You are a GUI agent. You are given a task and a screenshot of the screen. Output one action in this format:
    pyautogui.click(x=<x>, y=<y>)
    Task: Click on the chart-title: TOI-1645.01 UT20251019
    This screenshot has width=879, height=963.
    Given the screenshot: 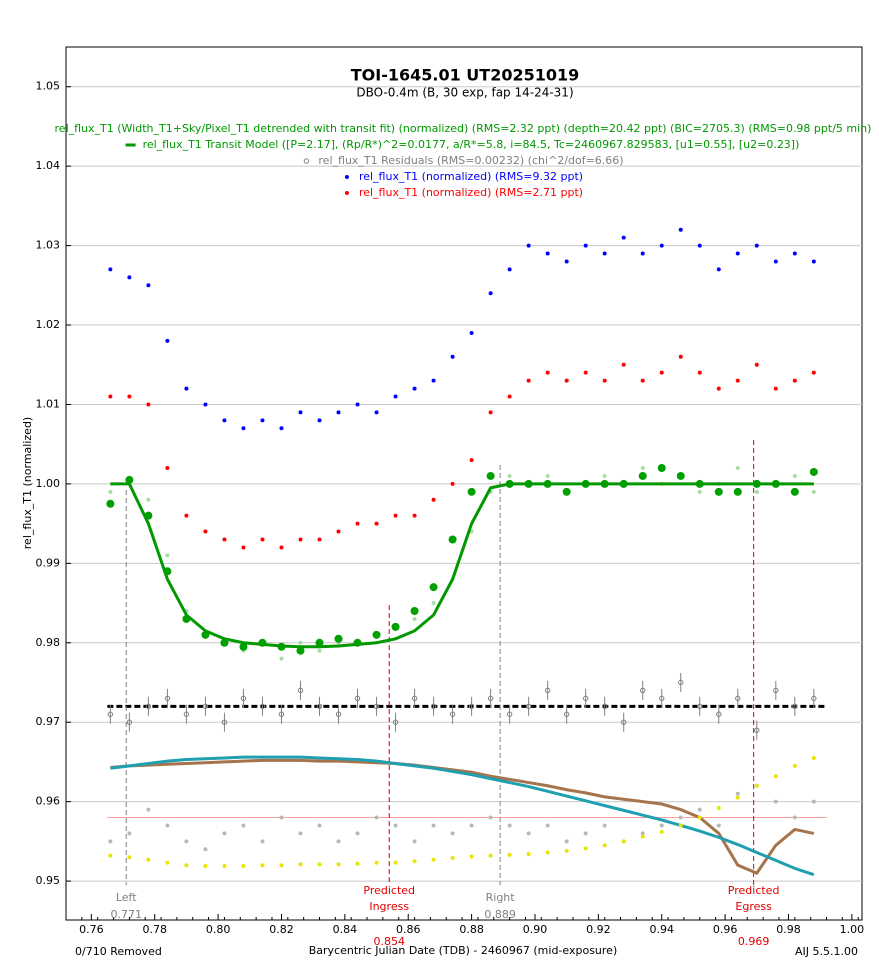 What is the action you would take?
    pyautogui.click(x=465, y=75)
    